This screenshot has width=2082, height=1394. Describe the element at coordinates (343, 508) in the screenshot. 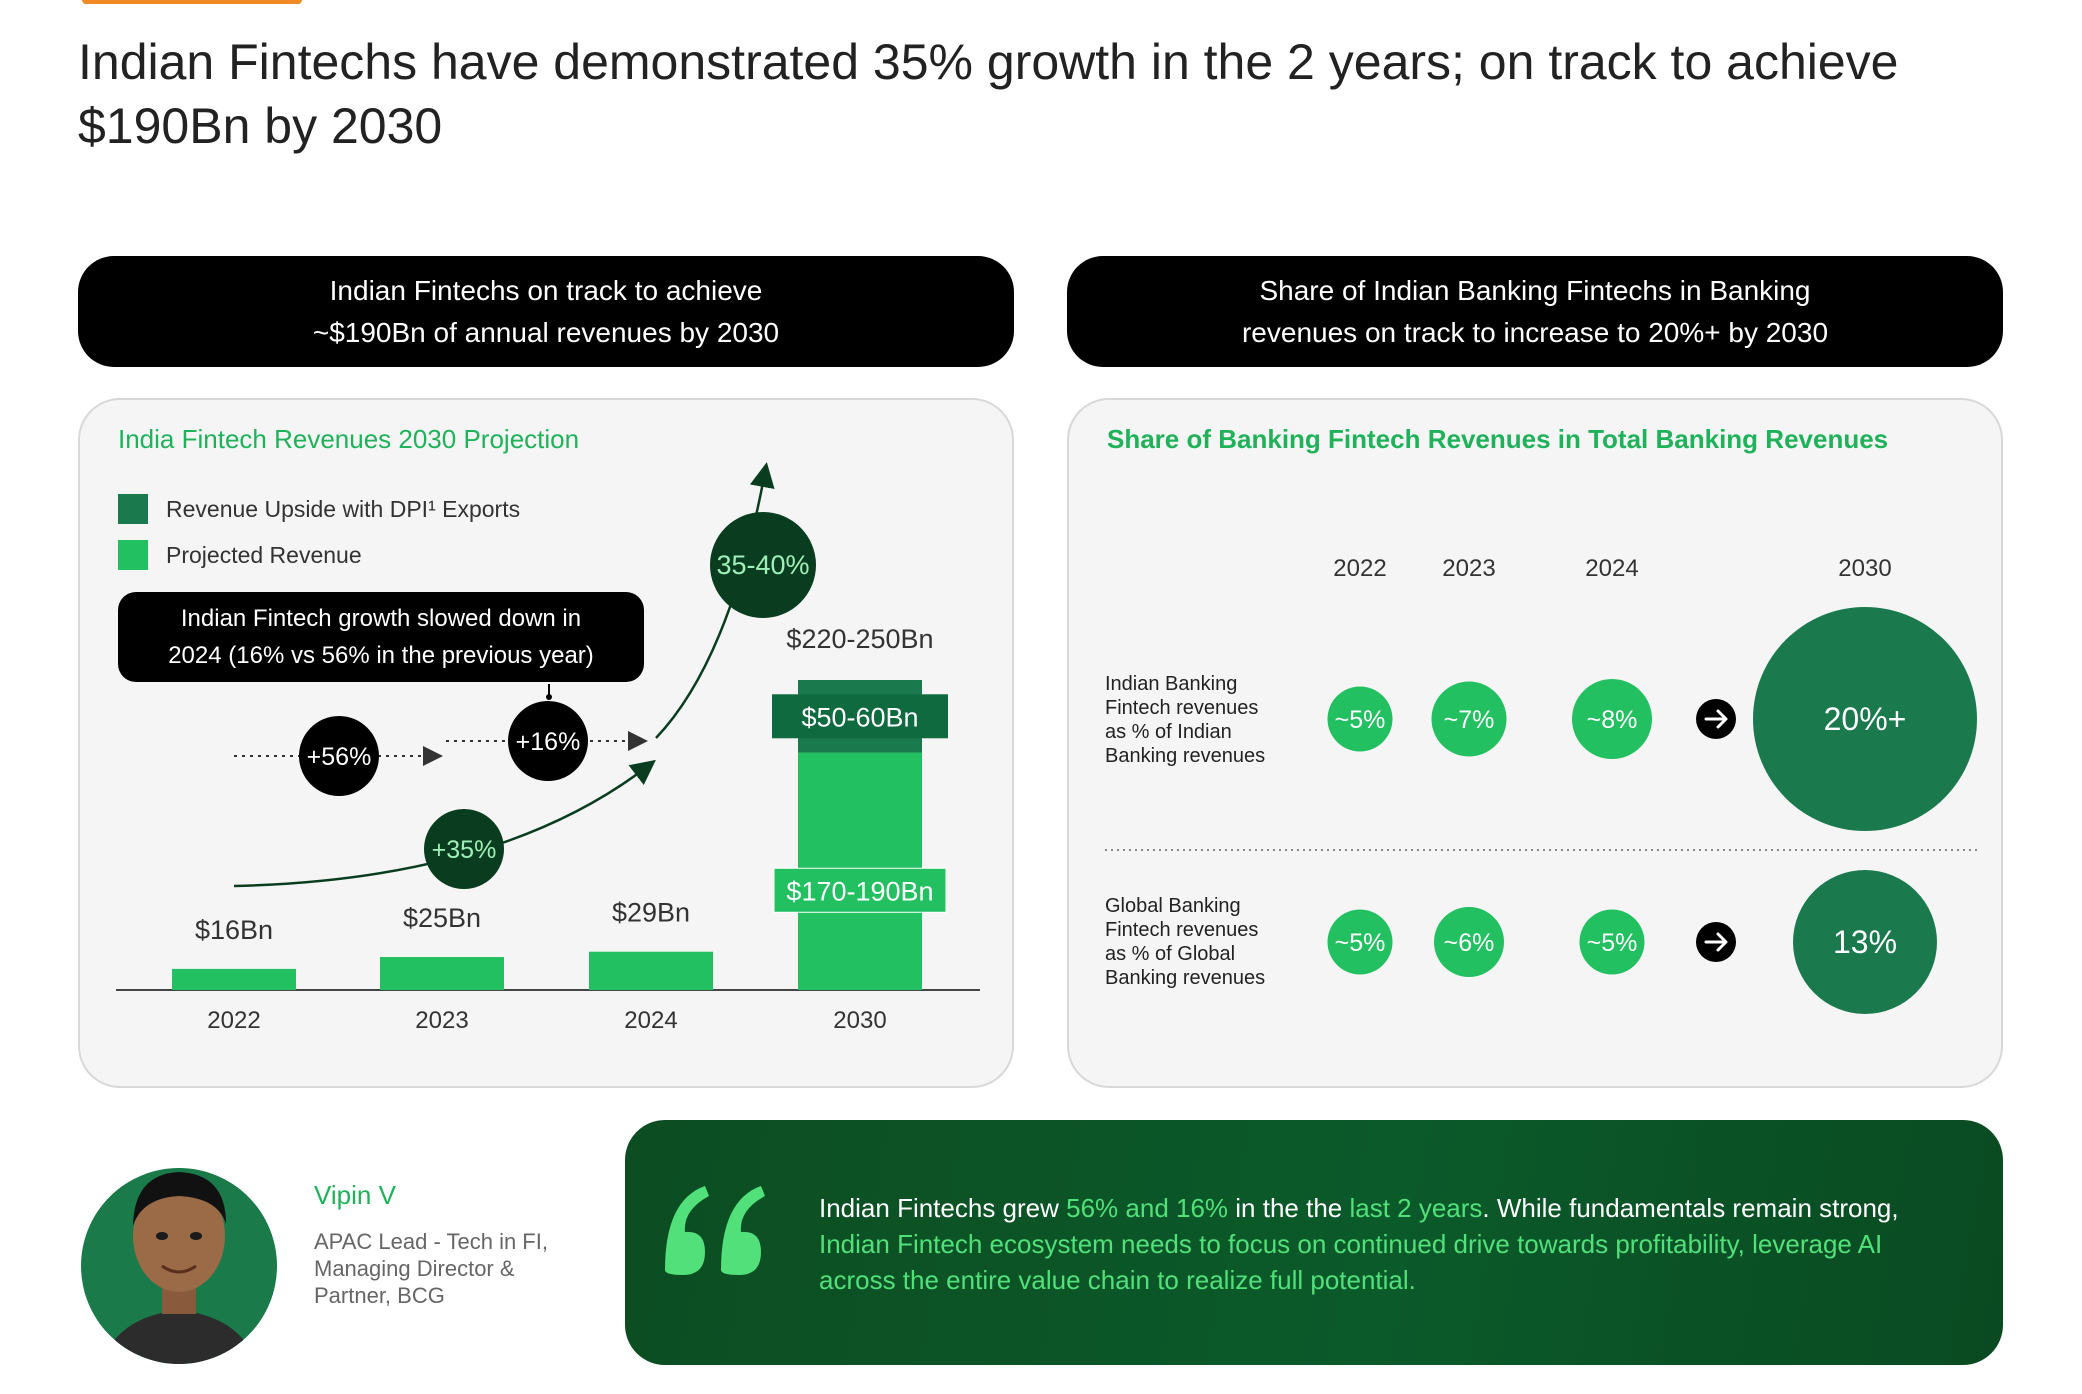

I see `legend-label-upside: Revenue Upside with DPI¹ Exports` at that location.